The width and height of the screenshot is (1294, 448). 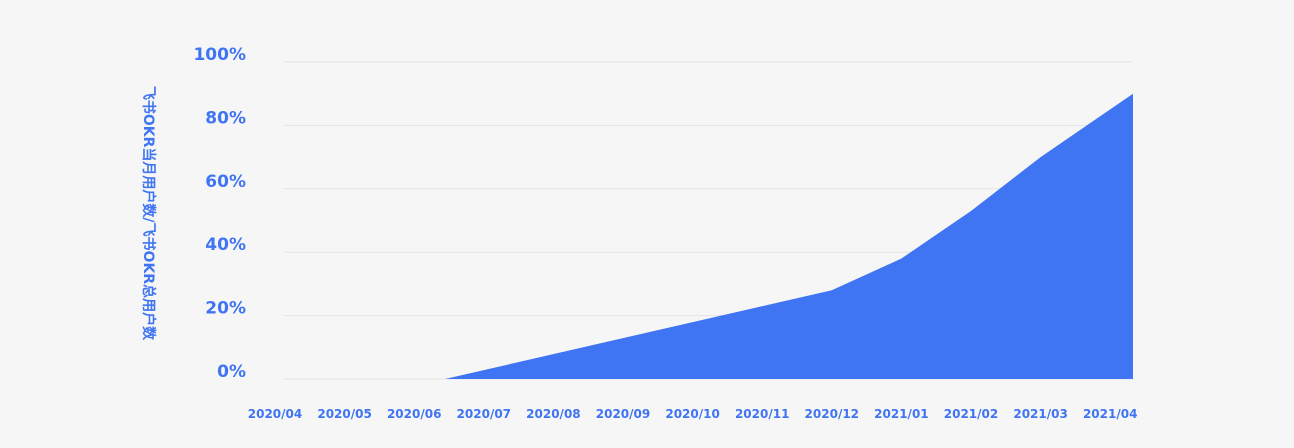 I want to click on x-tick-label: 2020/08, so click(x=553, y=414).